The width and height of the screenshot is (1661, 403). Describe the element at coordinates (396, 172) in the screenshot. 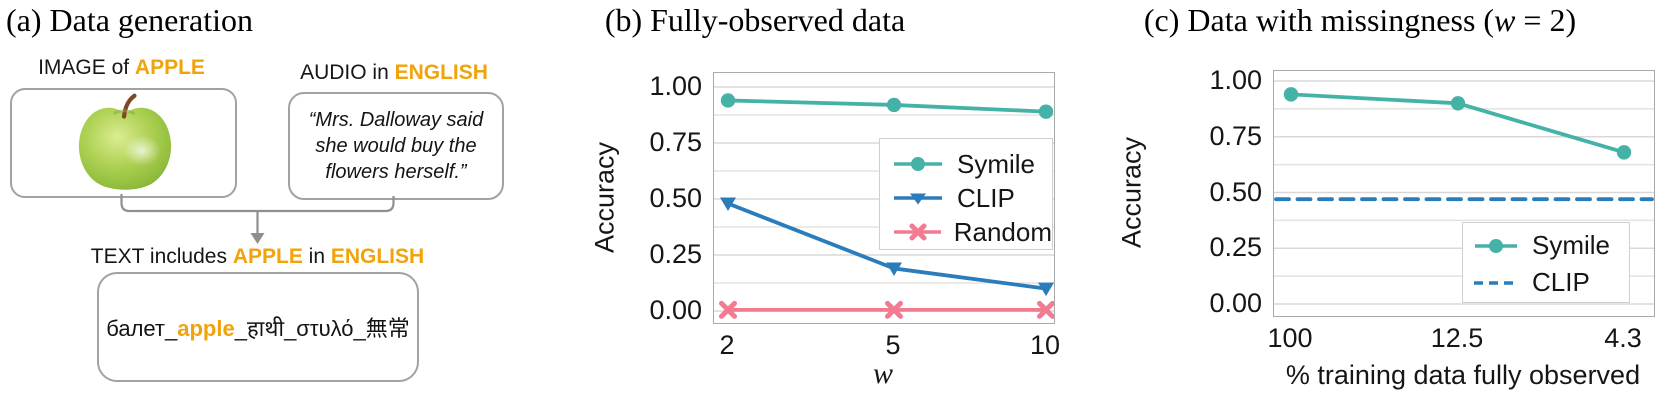

I see `audio-quote-line: flowers herself.”` at that location.